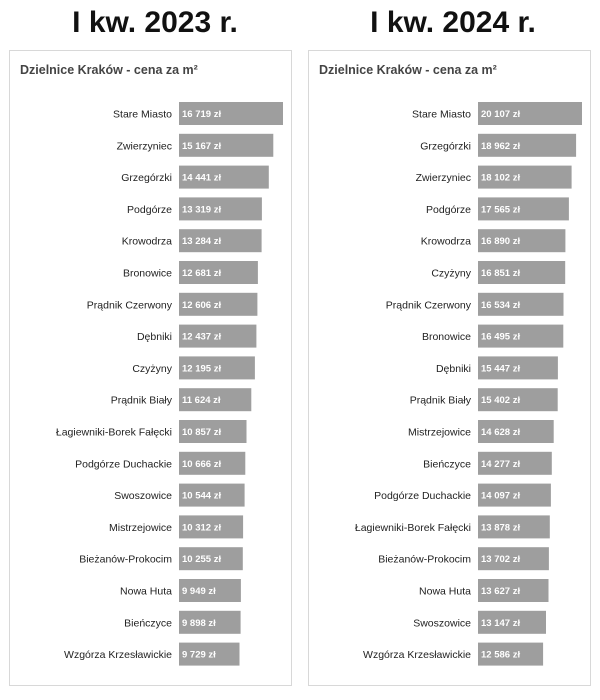 The image size is (600, 700). I want to click on data-label: 16 495 zł, so click(500, 337).